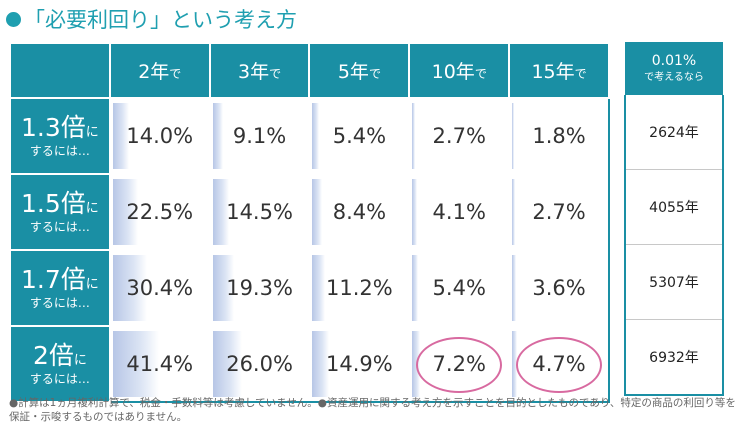 This screenshot has height=436, width=748. I want to click on multiplier-label: 1.3倍, so click(53, 127).